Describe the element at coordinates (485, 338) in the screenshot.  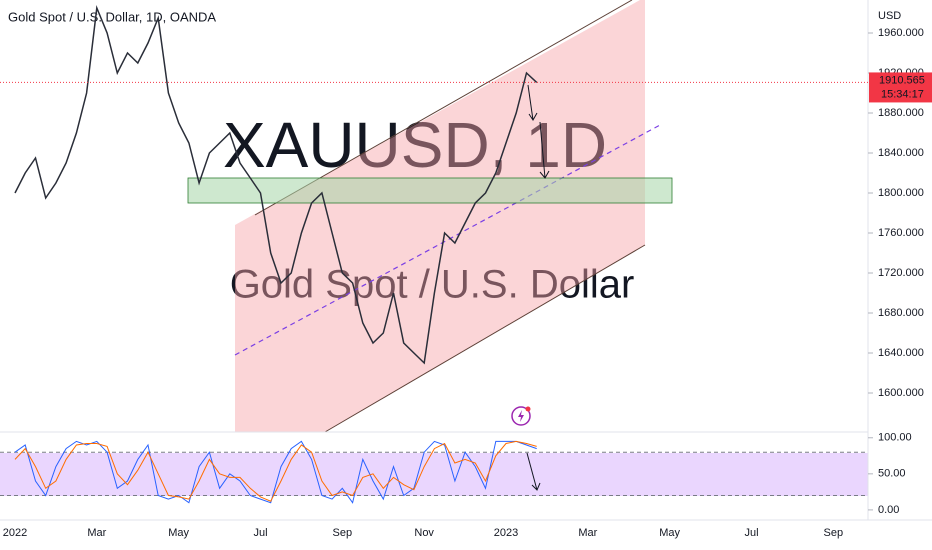
I see `channel-bottom` at that location.